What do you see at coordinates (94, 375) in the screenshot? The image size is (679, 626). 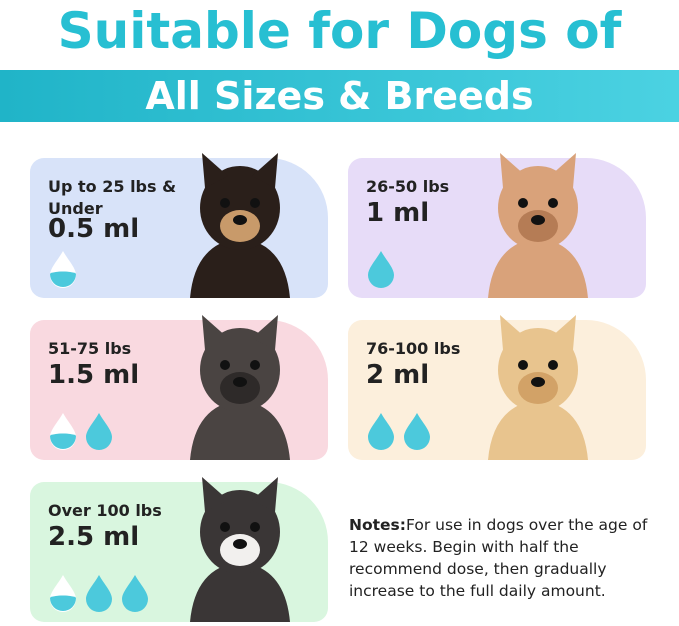 I see `dose-value: 1.5 ml` at bounding box center [94, 375].